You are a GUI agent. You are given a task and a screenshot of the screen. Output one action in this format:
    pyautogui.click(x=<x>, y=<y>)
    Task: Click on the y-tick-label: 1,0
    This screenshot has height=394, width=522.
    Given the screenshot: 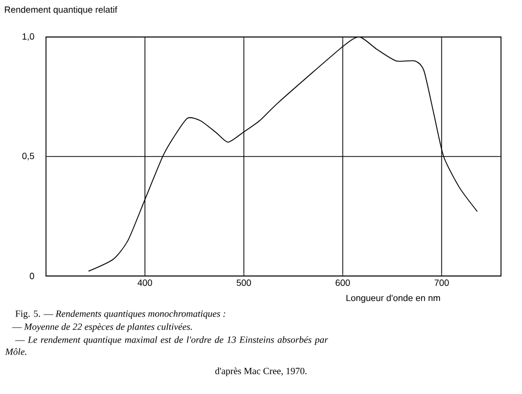 What is the action you would take?
    pyautogui.click(x=28, y=37)
    